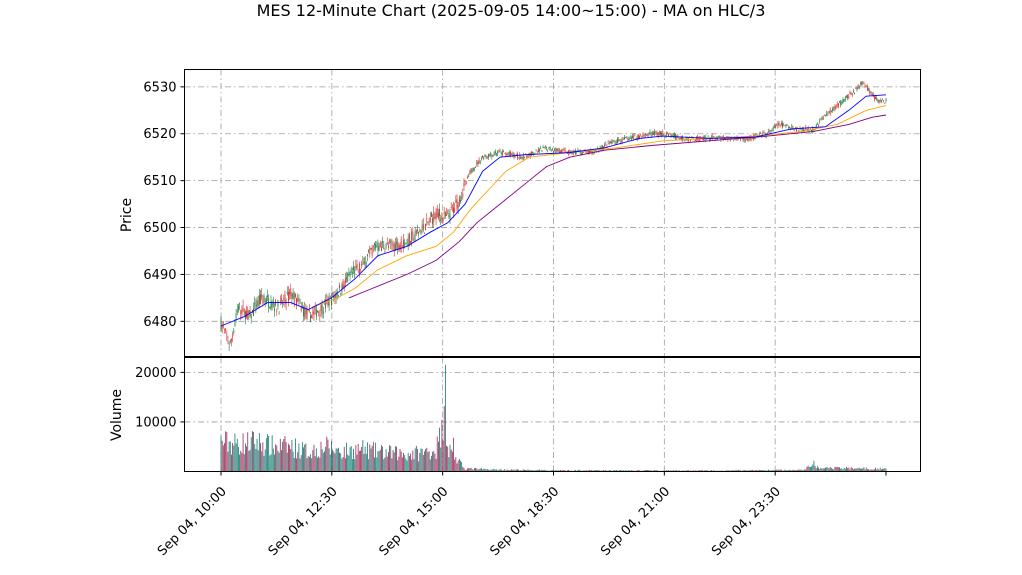  Describe the element at coordinates (635, 521) in the screenshot. I see `x-tick-label: Sep 04, 21:00` at that location.